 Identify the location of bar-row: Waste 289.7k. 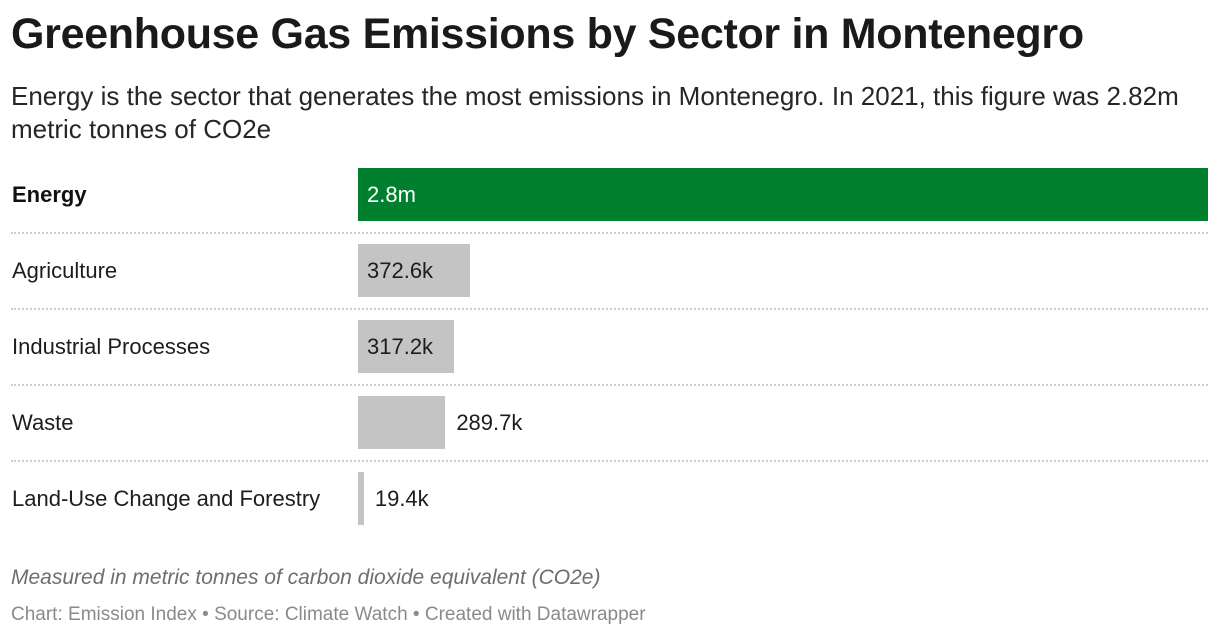
(609, 434).